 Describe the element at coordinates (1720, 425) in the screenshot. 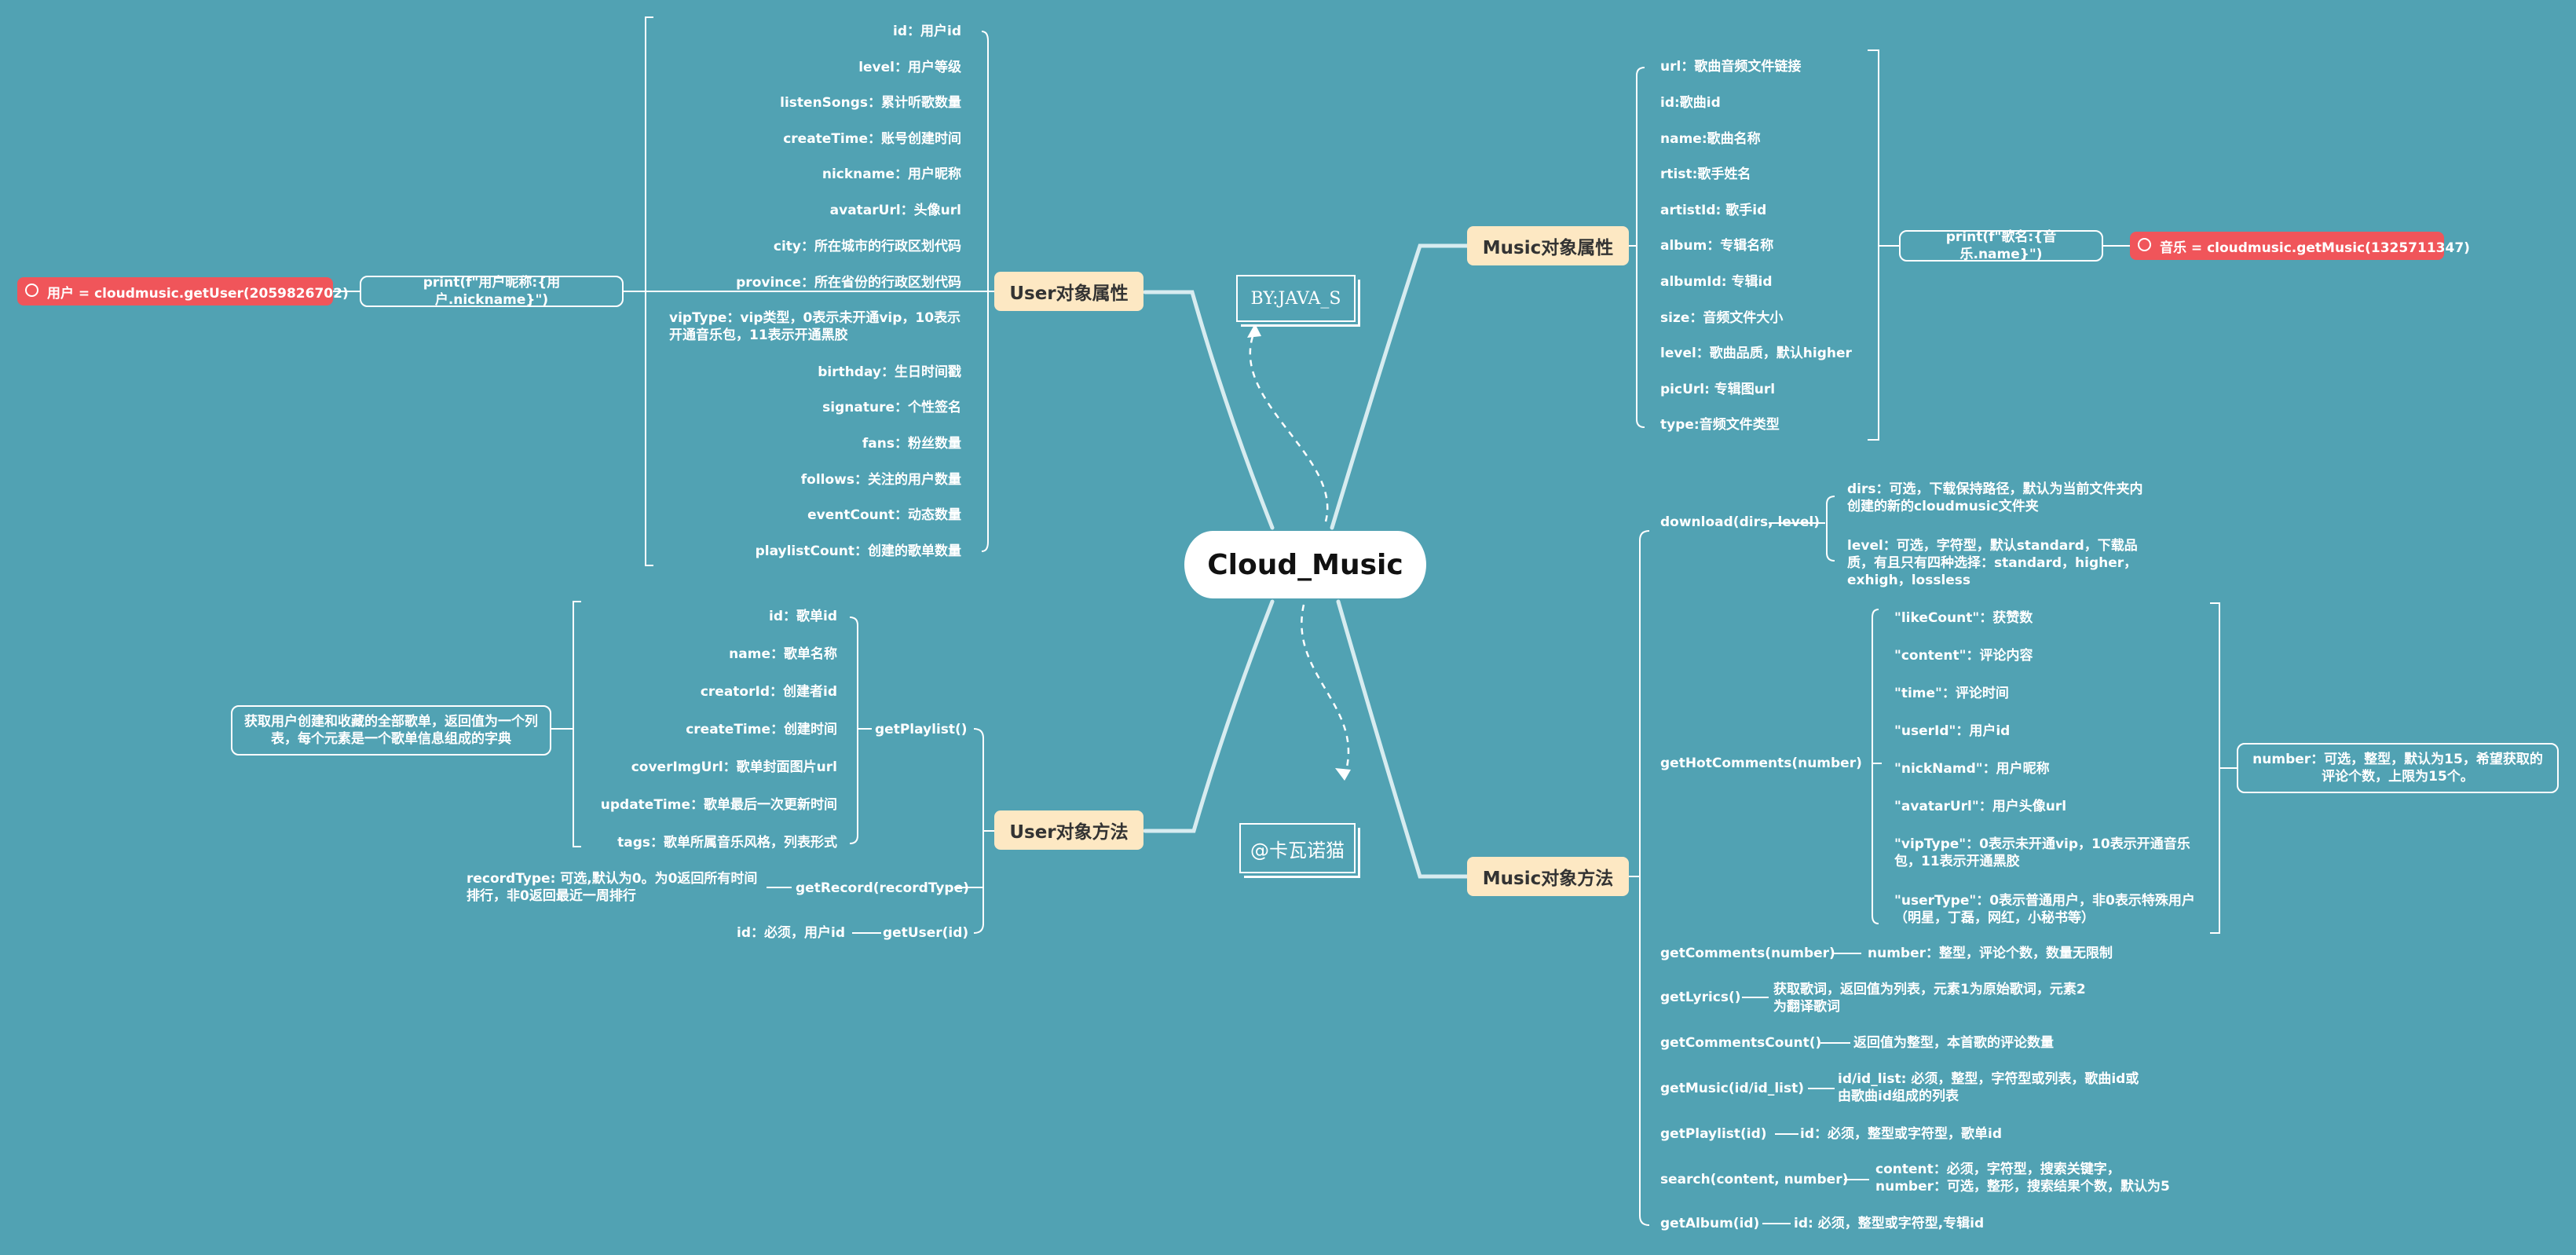

I see `music-attr-item: type:音频文件类型` at that location.